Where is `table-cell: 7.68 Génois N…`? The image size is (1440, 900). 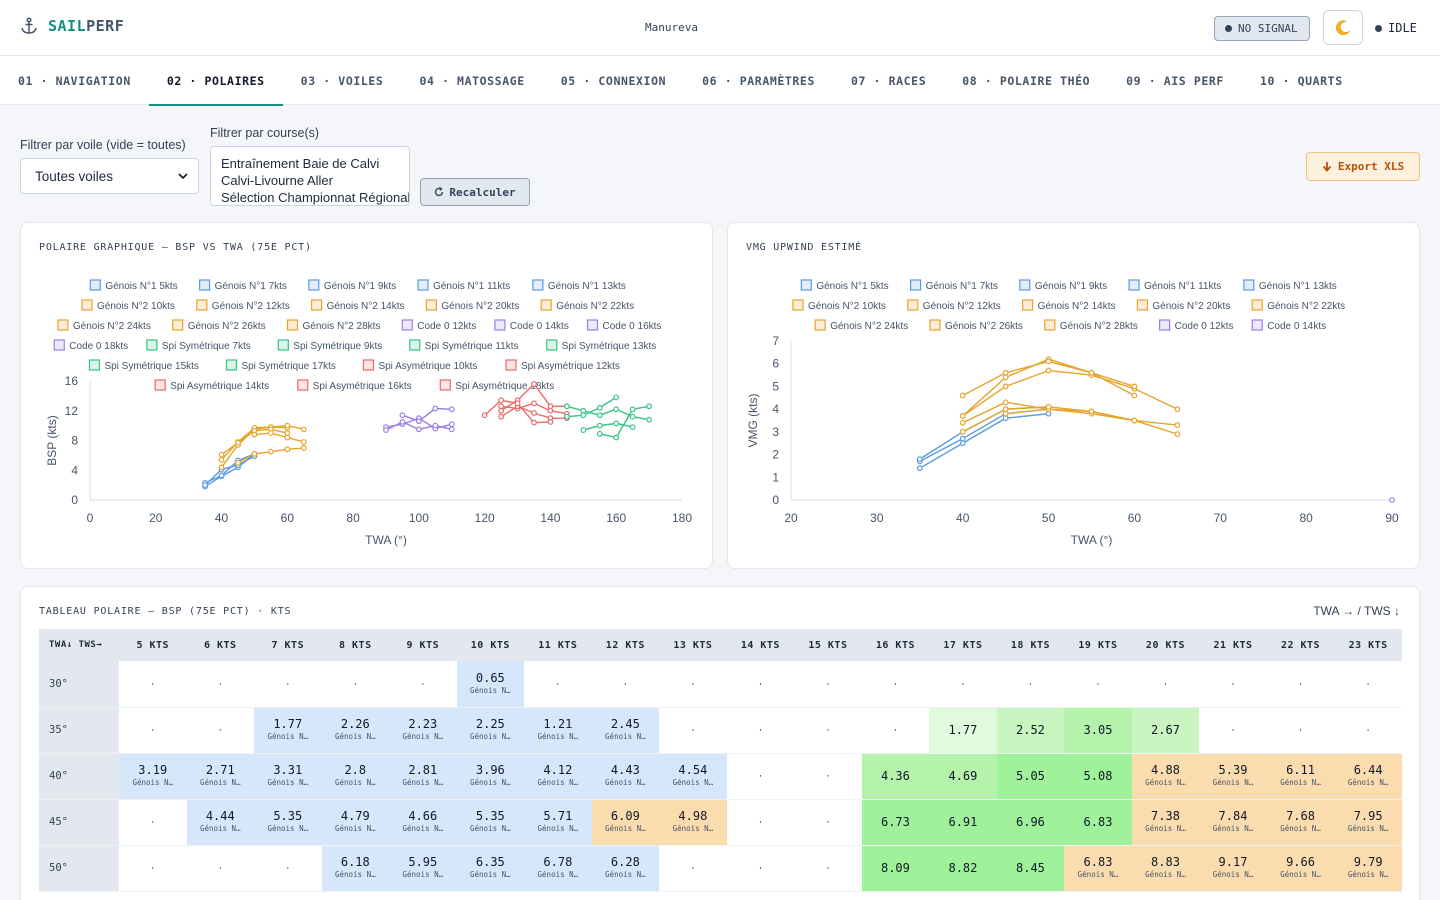
table-cell: 7.68 Génois N… is located at coordinates (1300, 822).